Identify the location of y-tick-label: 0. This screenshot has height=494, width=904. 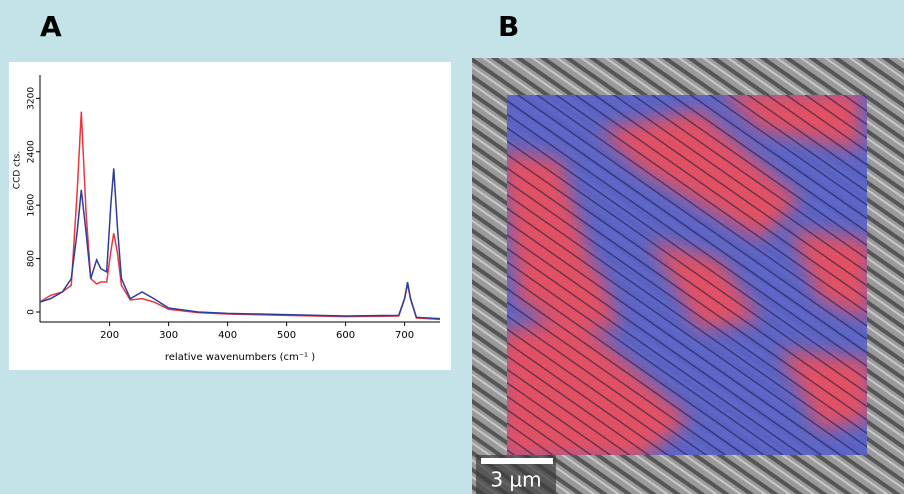
(32, 312).